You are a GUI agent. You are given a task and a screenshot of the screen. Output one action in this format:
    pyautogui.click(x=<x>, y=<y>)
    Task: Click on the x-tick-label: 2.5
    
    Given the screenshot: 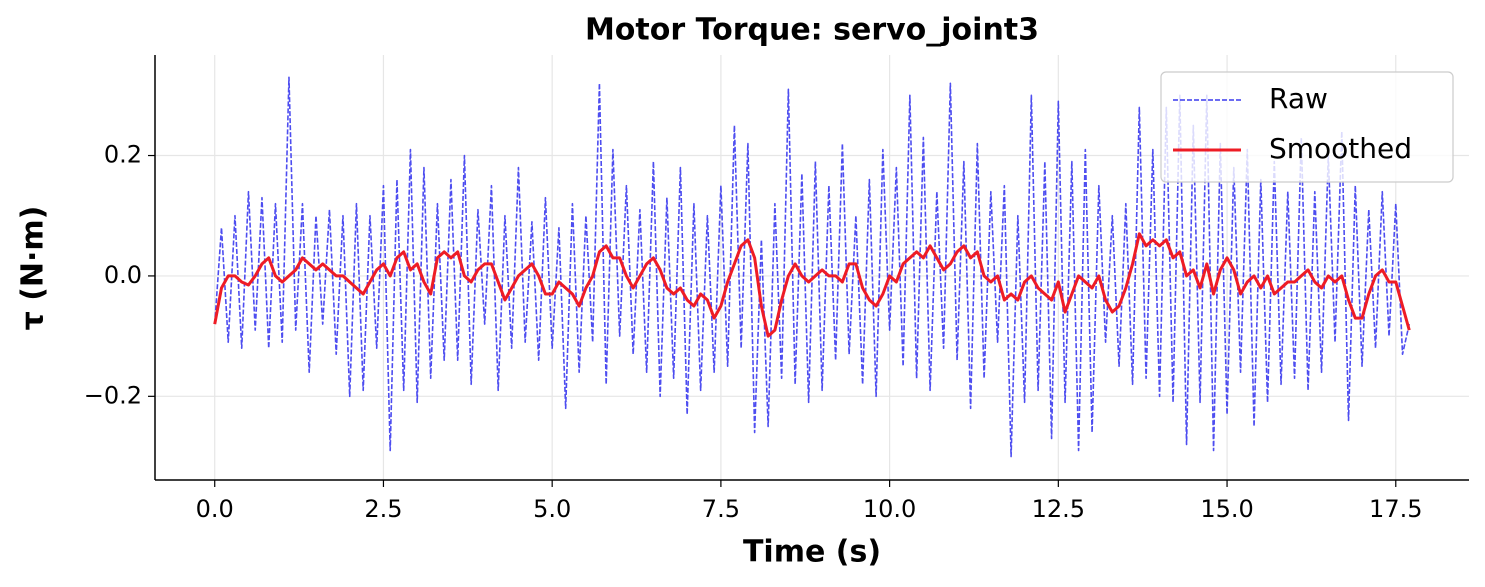 What is the action you would take?
    pyautogui.click(x=383, y=509)
    